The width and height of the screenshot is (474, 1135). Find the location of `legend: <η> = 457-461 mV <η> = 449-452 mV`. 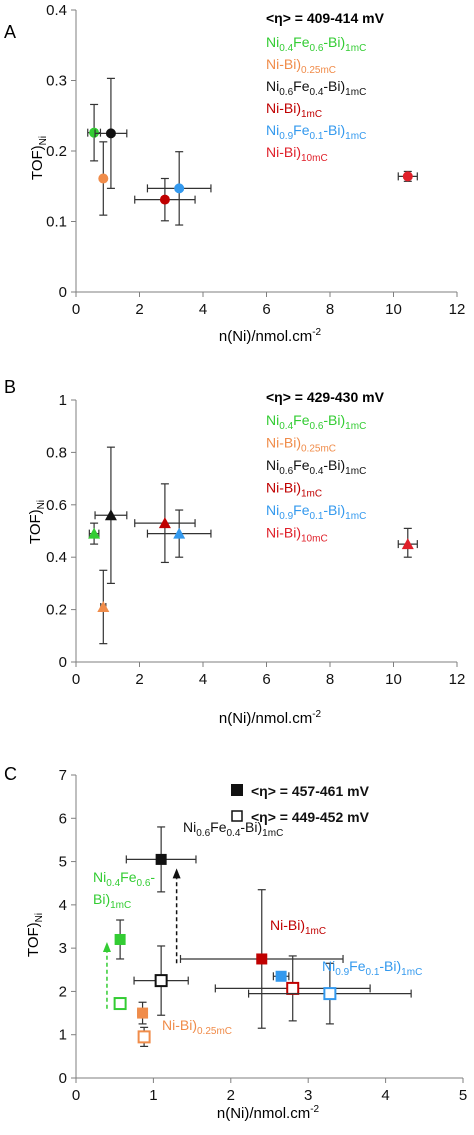

legend: <η> = 457-461 mV <η> = 449-452 mV is located at coordinates (300, 804).